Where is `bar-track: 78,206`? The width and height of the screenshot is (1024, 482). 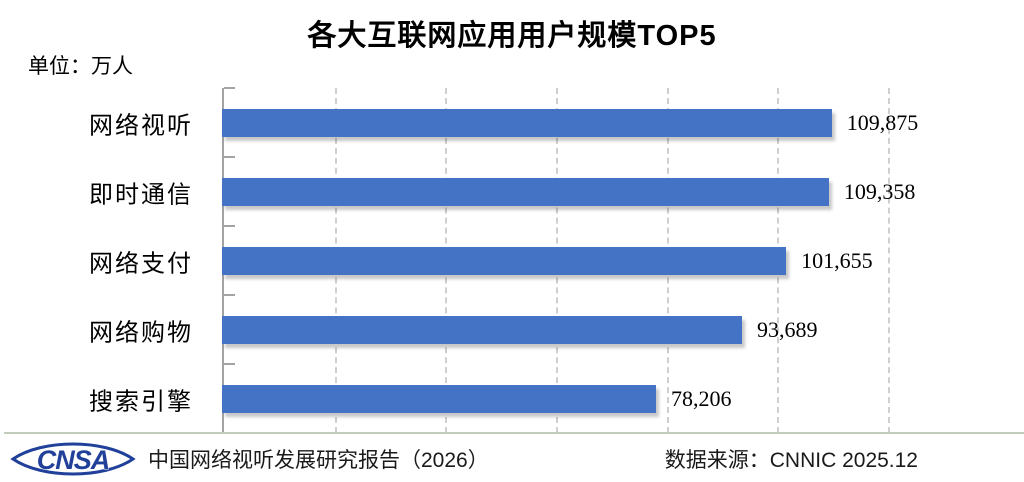 bar-track: 78,206 is located at coordinates (555, 398).